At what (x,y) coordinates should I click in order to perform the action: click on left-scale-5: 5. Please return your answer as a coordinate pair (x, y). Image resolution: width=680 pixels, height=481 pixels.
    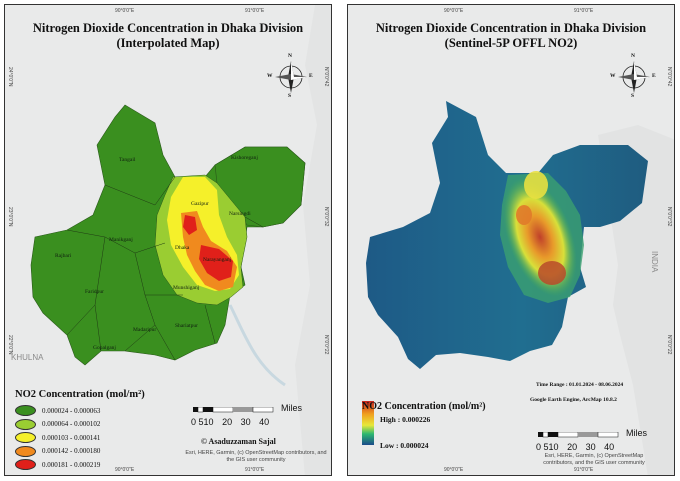
    Looking at the image, I should click on (201, 422).